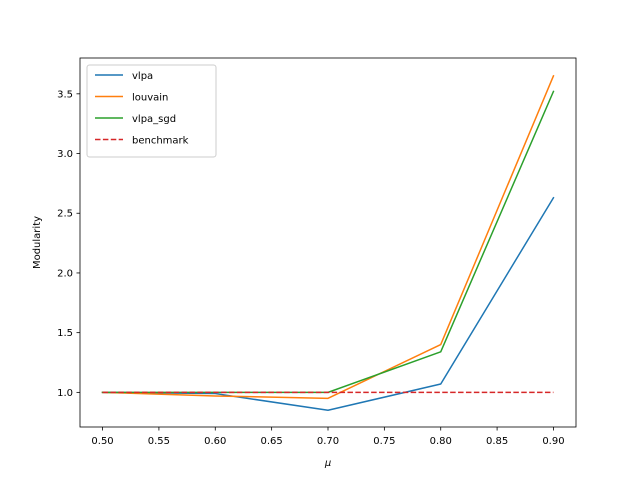  I want to click on y-tick-label: 2.0, so click(65, 273).